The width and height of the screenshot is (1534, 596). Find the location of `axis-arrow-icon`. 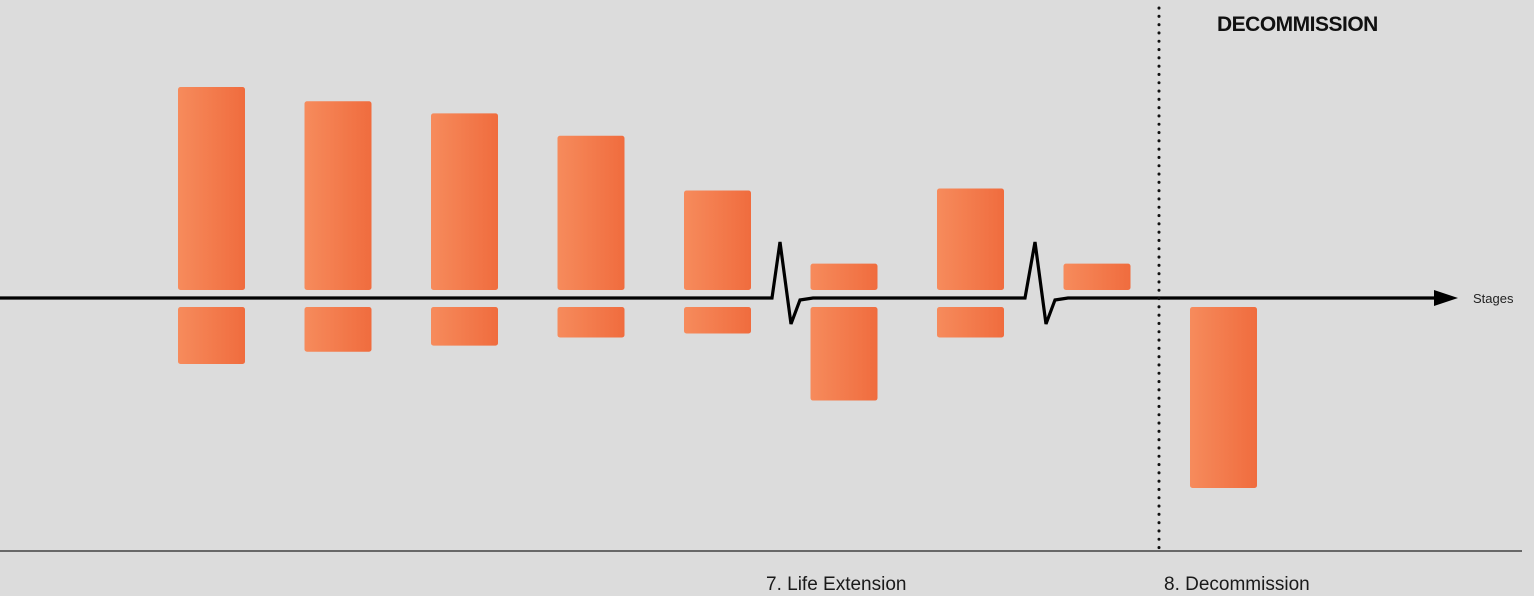

axis-arrow-icon is located at coordinates (1446, 298).